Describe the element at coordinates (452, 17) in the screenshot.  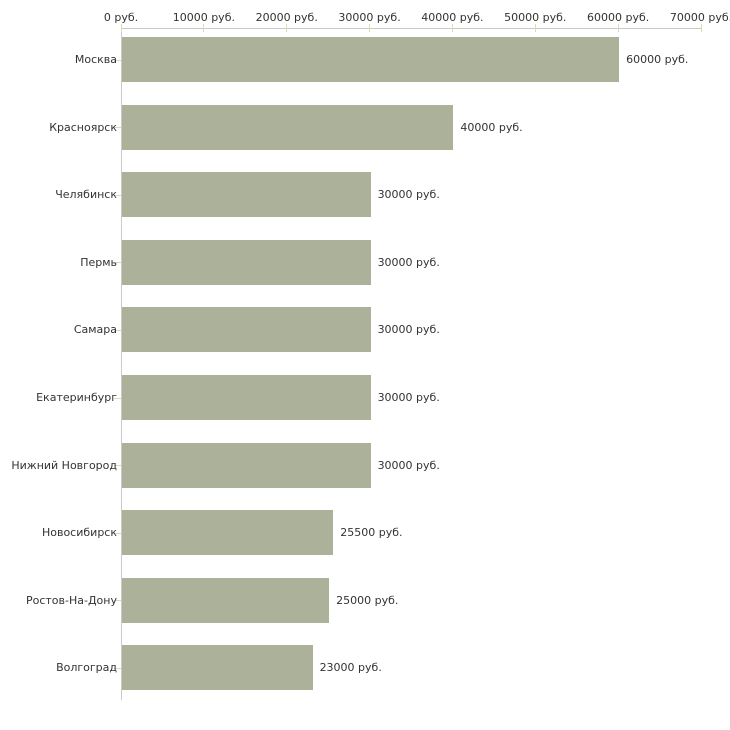
I see `x-tick-label: 40000 руб.` at that location.